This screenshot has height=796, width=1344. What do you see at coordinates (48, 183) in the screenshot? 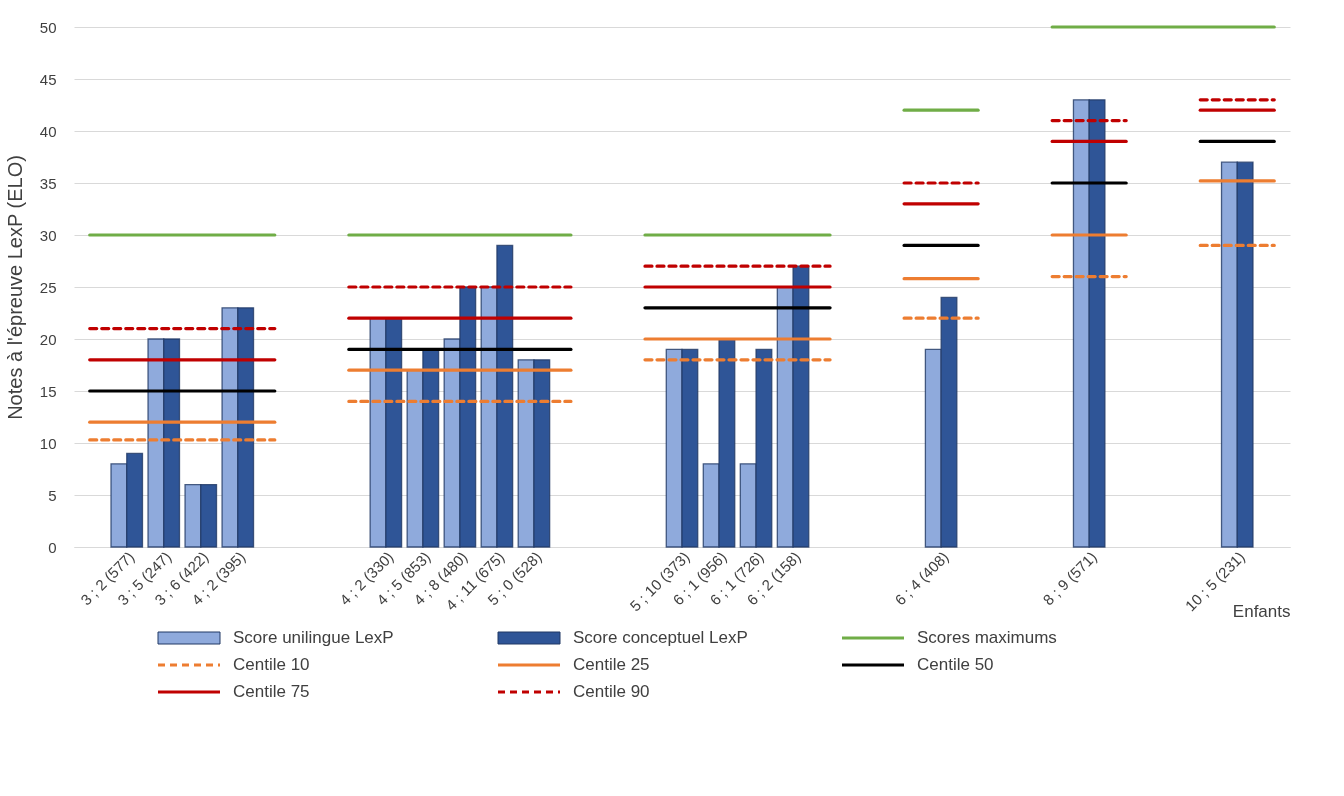
I see `y-tick-label: 35` at bounding box center [48, 183].